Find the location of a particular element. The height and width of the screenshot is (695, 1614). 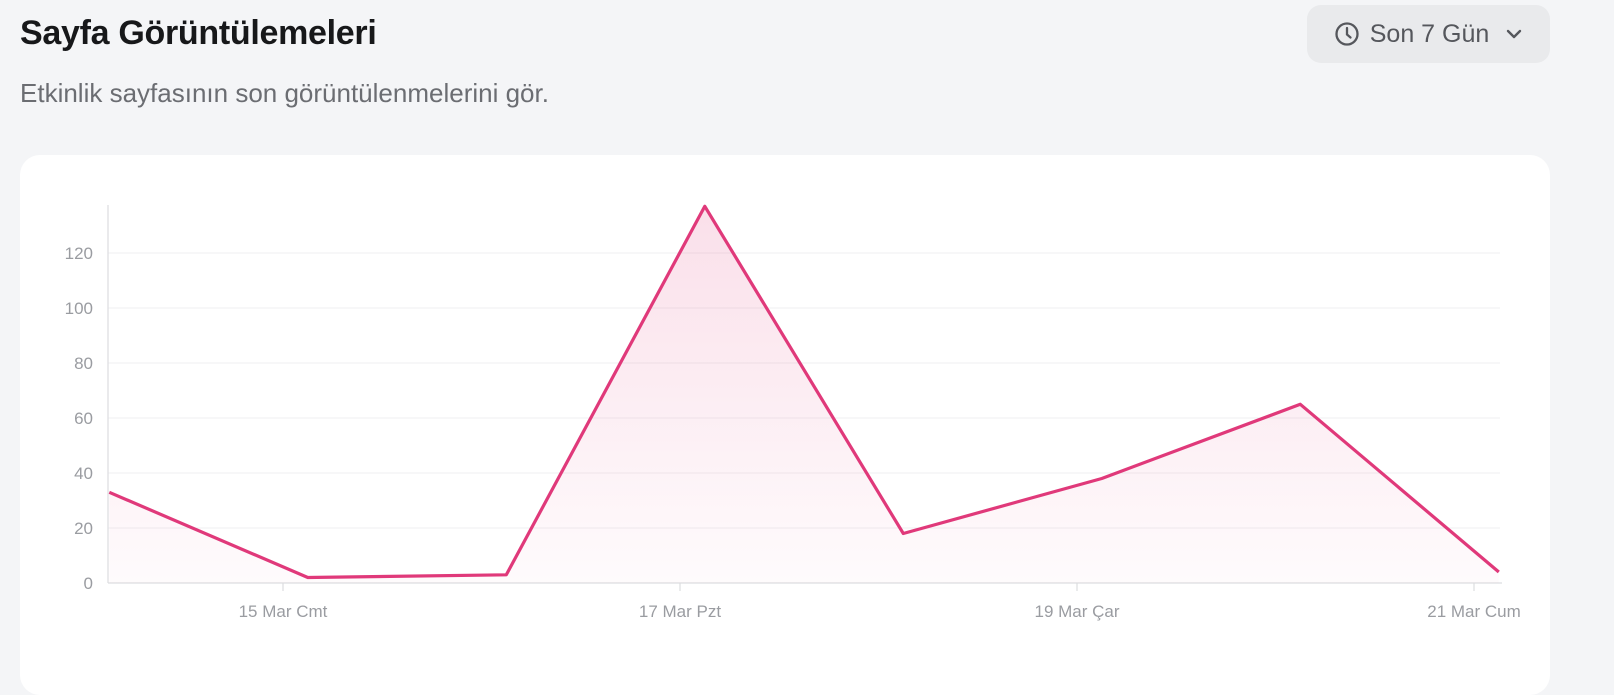

y-tick-label: 40 is located at coordinates (83, 473).